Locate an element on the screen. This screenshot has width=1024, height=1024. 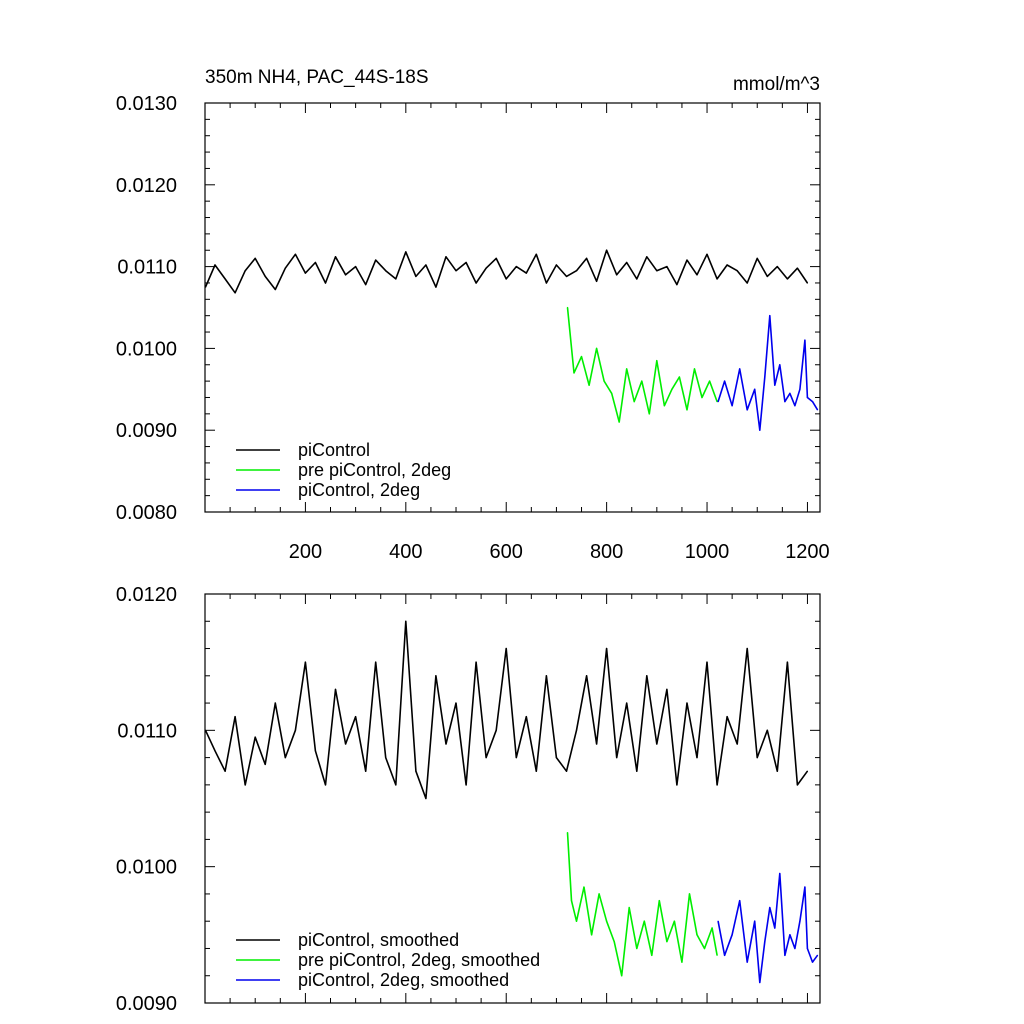
y-tick-label: 0.0090 is located at coordinates (146, 431).